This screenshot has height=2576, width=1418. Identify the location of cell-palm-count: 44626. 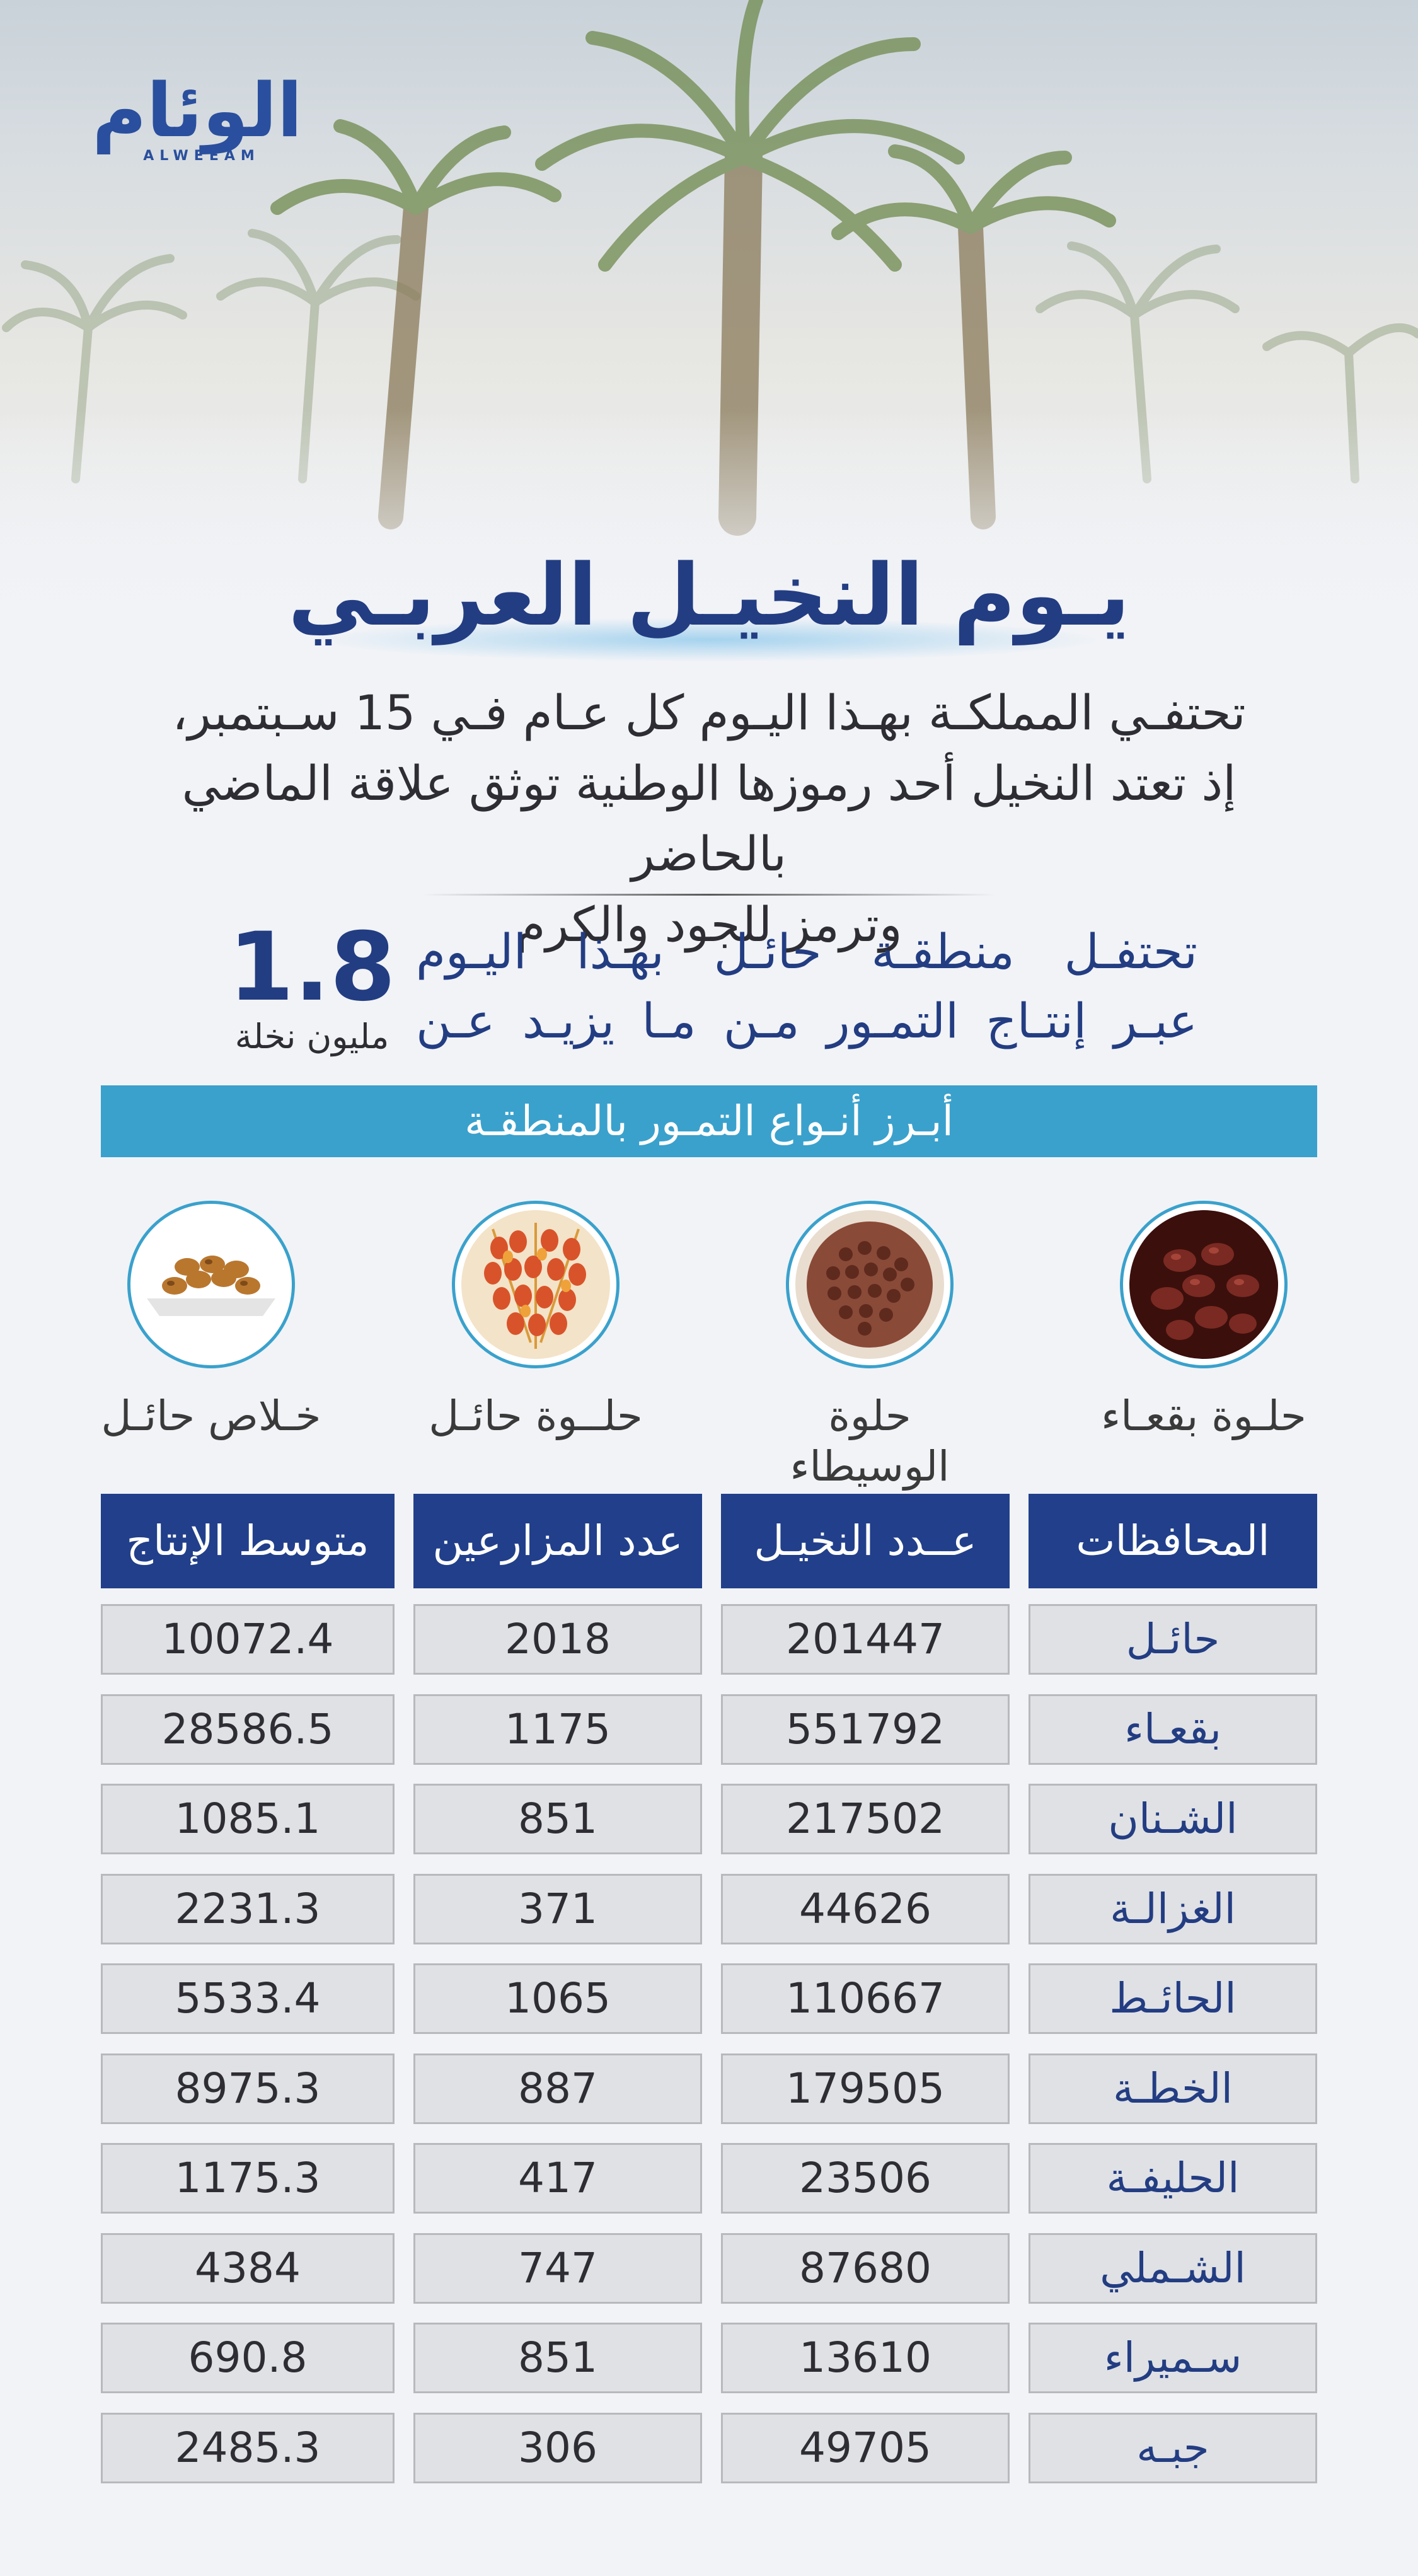
(865, 1908).